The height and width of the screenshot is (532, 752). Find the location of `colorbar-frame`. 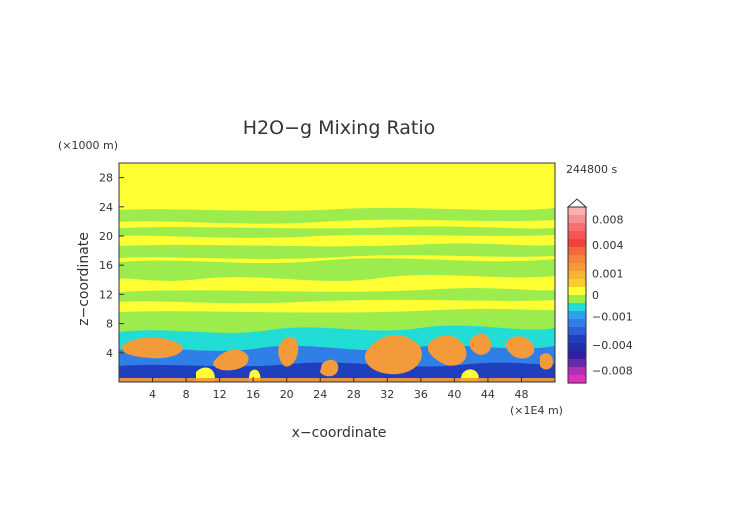

colorbar-frame is located at coordinates (577, 295).